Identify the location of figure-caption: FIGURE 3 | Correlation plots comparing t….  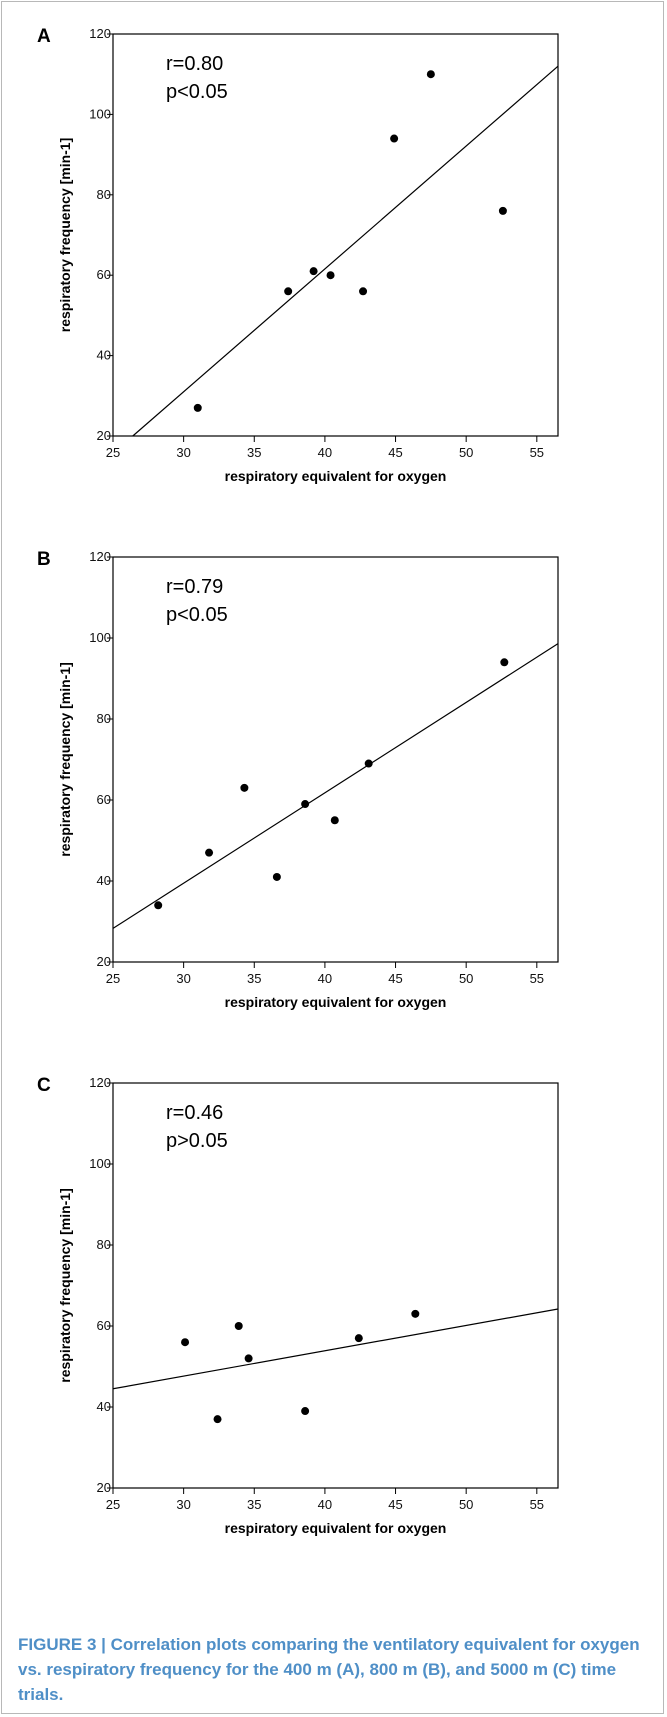
(329, 1669).